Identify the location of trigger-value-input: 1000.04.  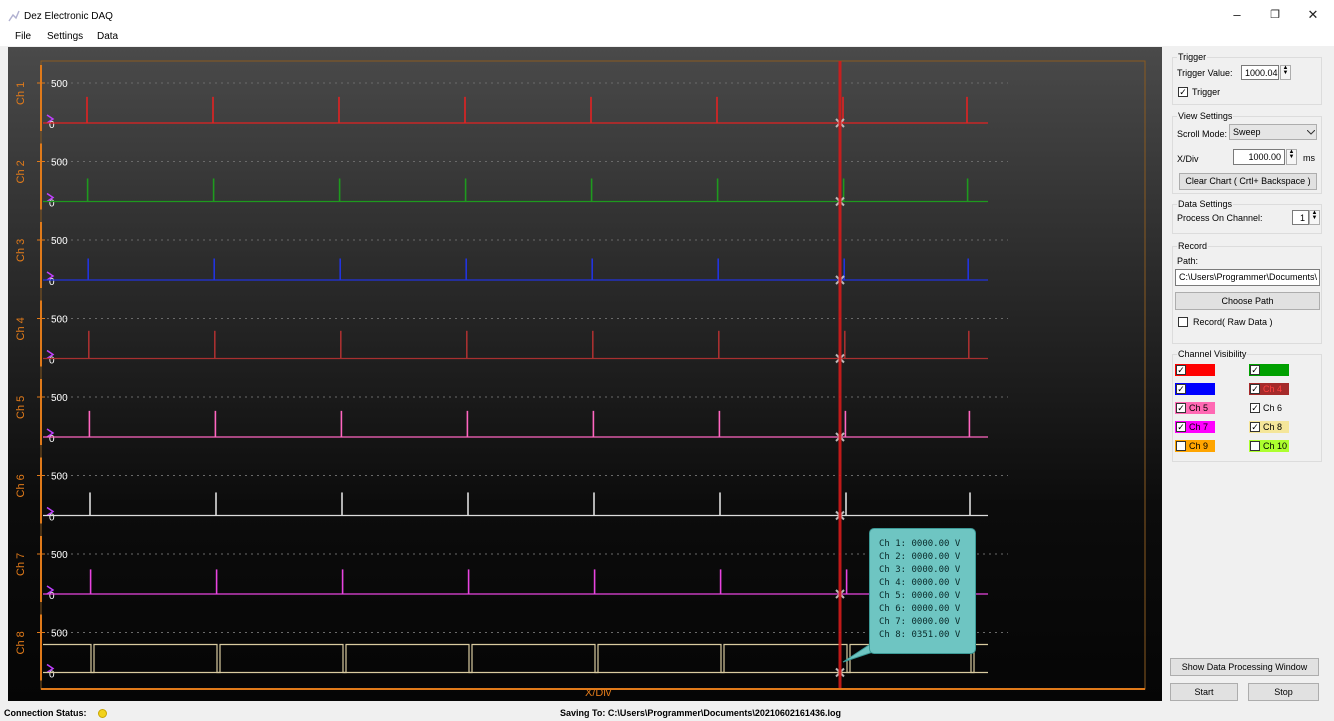
(1260, 72).